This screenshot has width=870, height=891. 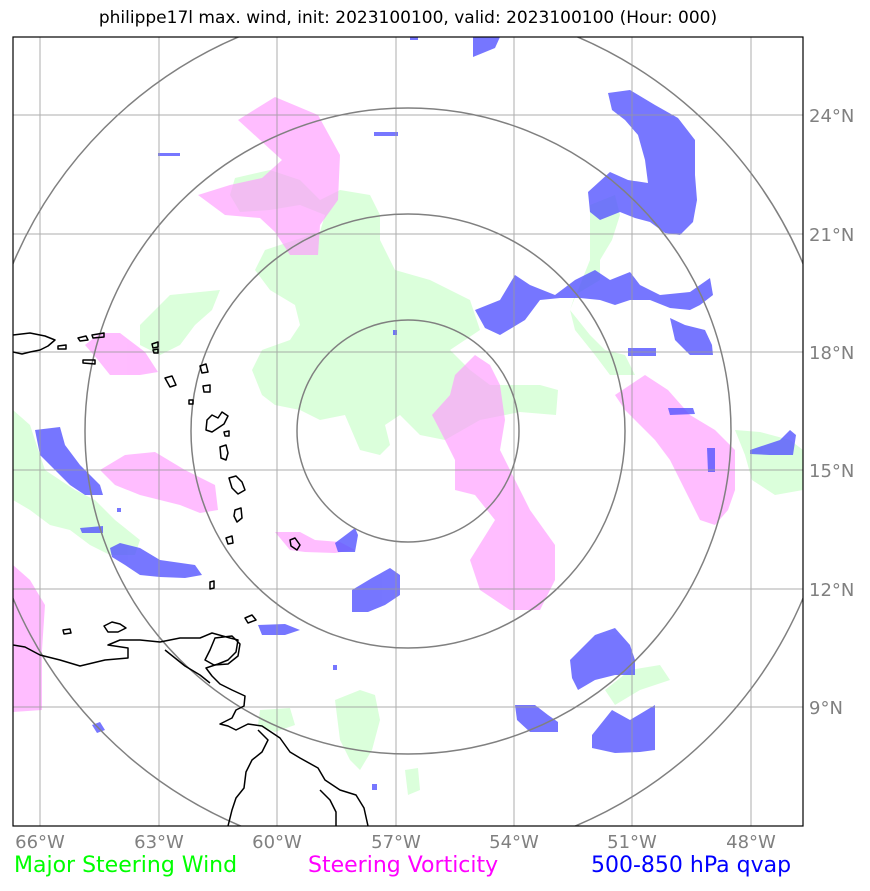 I want to click on range-ring, so click(x=408, y=431).